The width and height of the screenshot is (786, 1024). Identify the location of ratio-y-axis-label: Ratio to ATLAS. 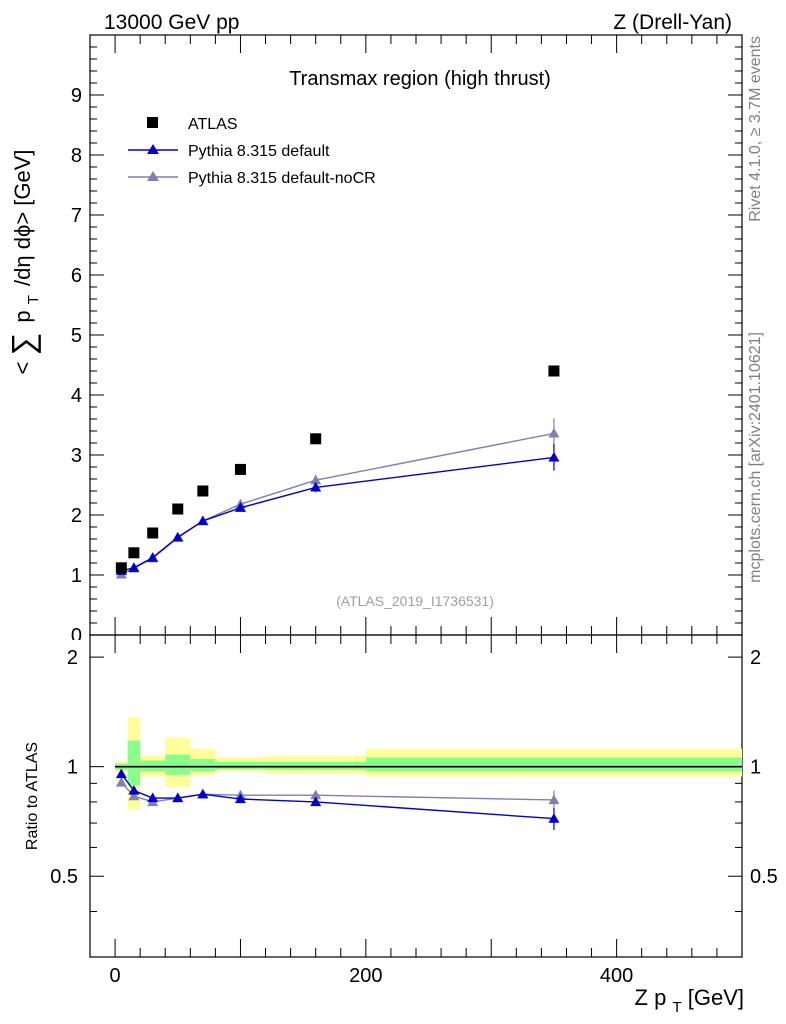
(32, 796).